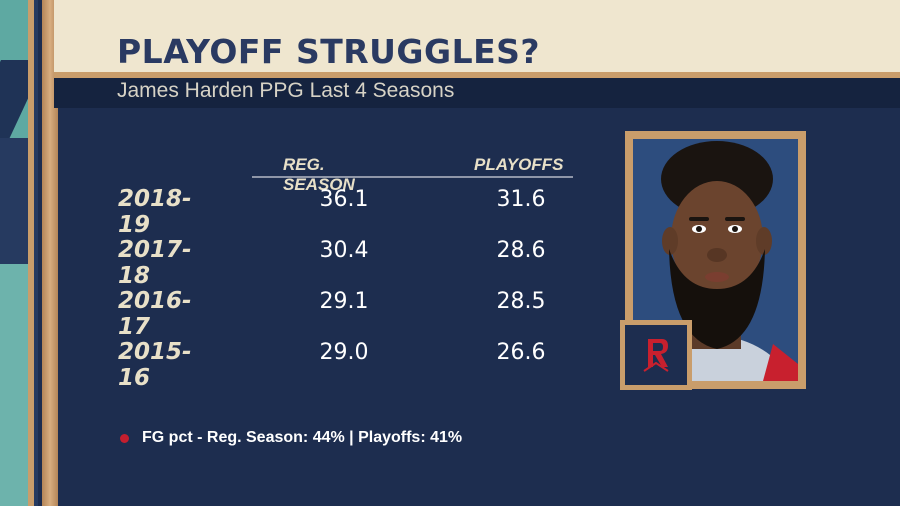 The width and height of the screenshot is (900, 506). What do you see at coordinates (31, 253) in the screenshot?
I see `left-wood-edge` at bounding box center [31, 253].